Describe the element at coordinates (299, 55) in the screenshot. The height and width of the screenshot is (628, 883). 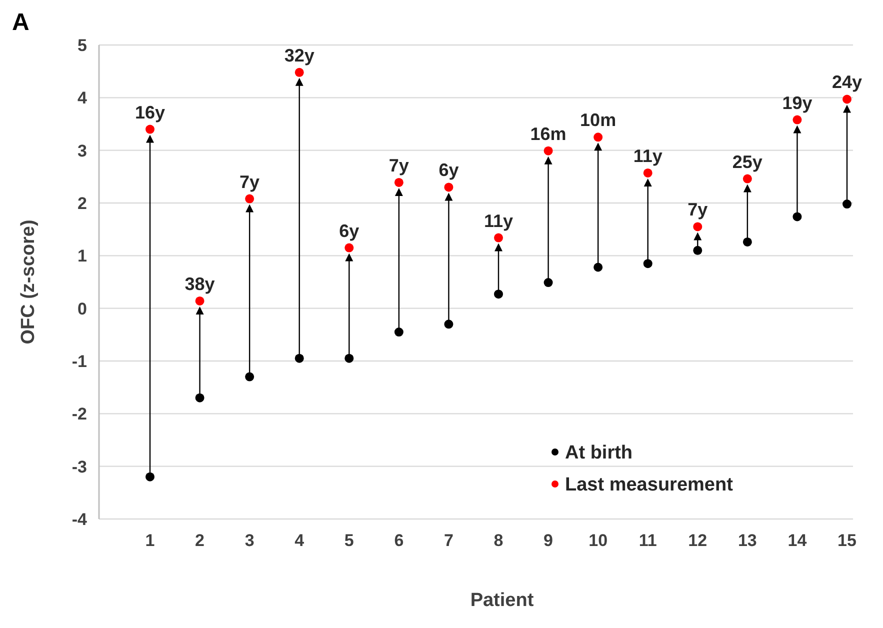
I see `annotation: 32y` at that location.